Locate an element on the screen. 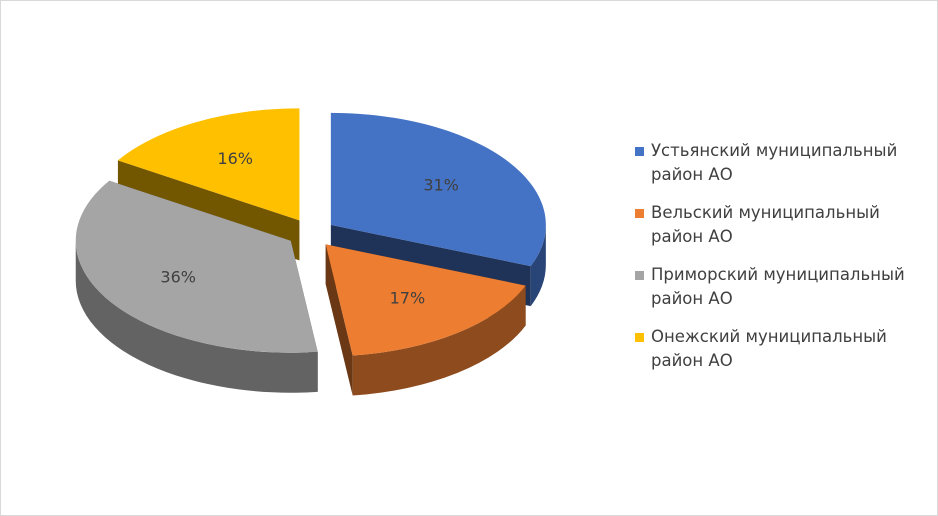 Image resolution: width=938 pixels, height=516 pixels. legend-item: Онежский муниципальный район АО is located at coordinates (780, 349).